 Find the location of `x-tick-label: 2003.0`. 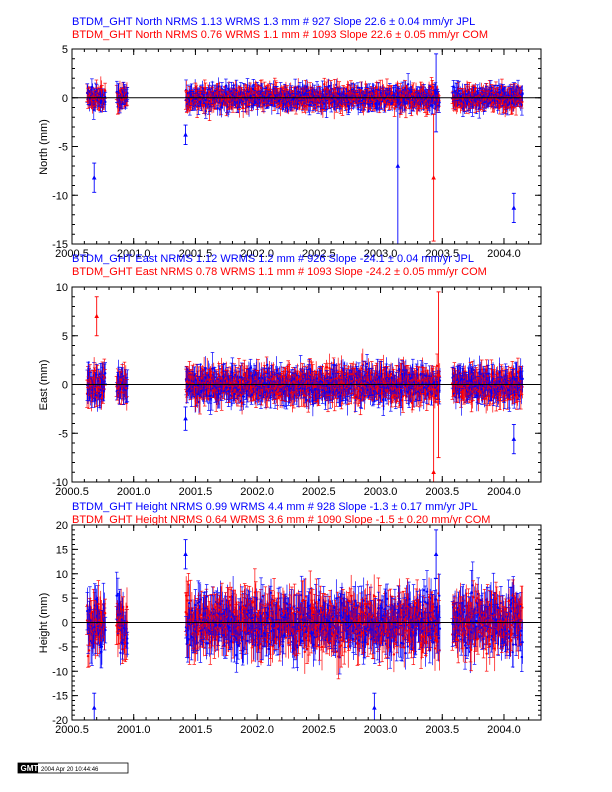

x-tick-label: 2003.0 is located at coordinates (381, 254).